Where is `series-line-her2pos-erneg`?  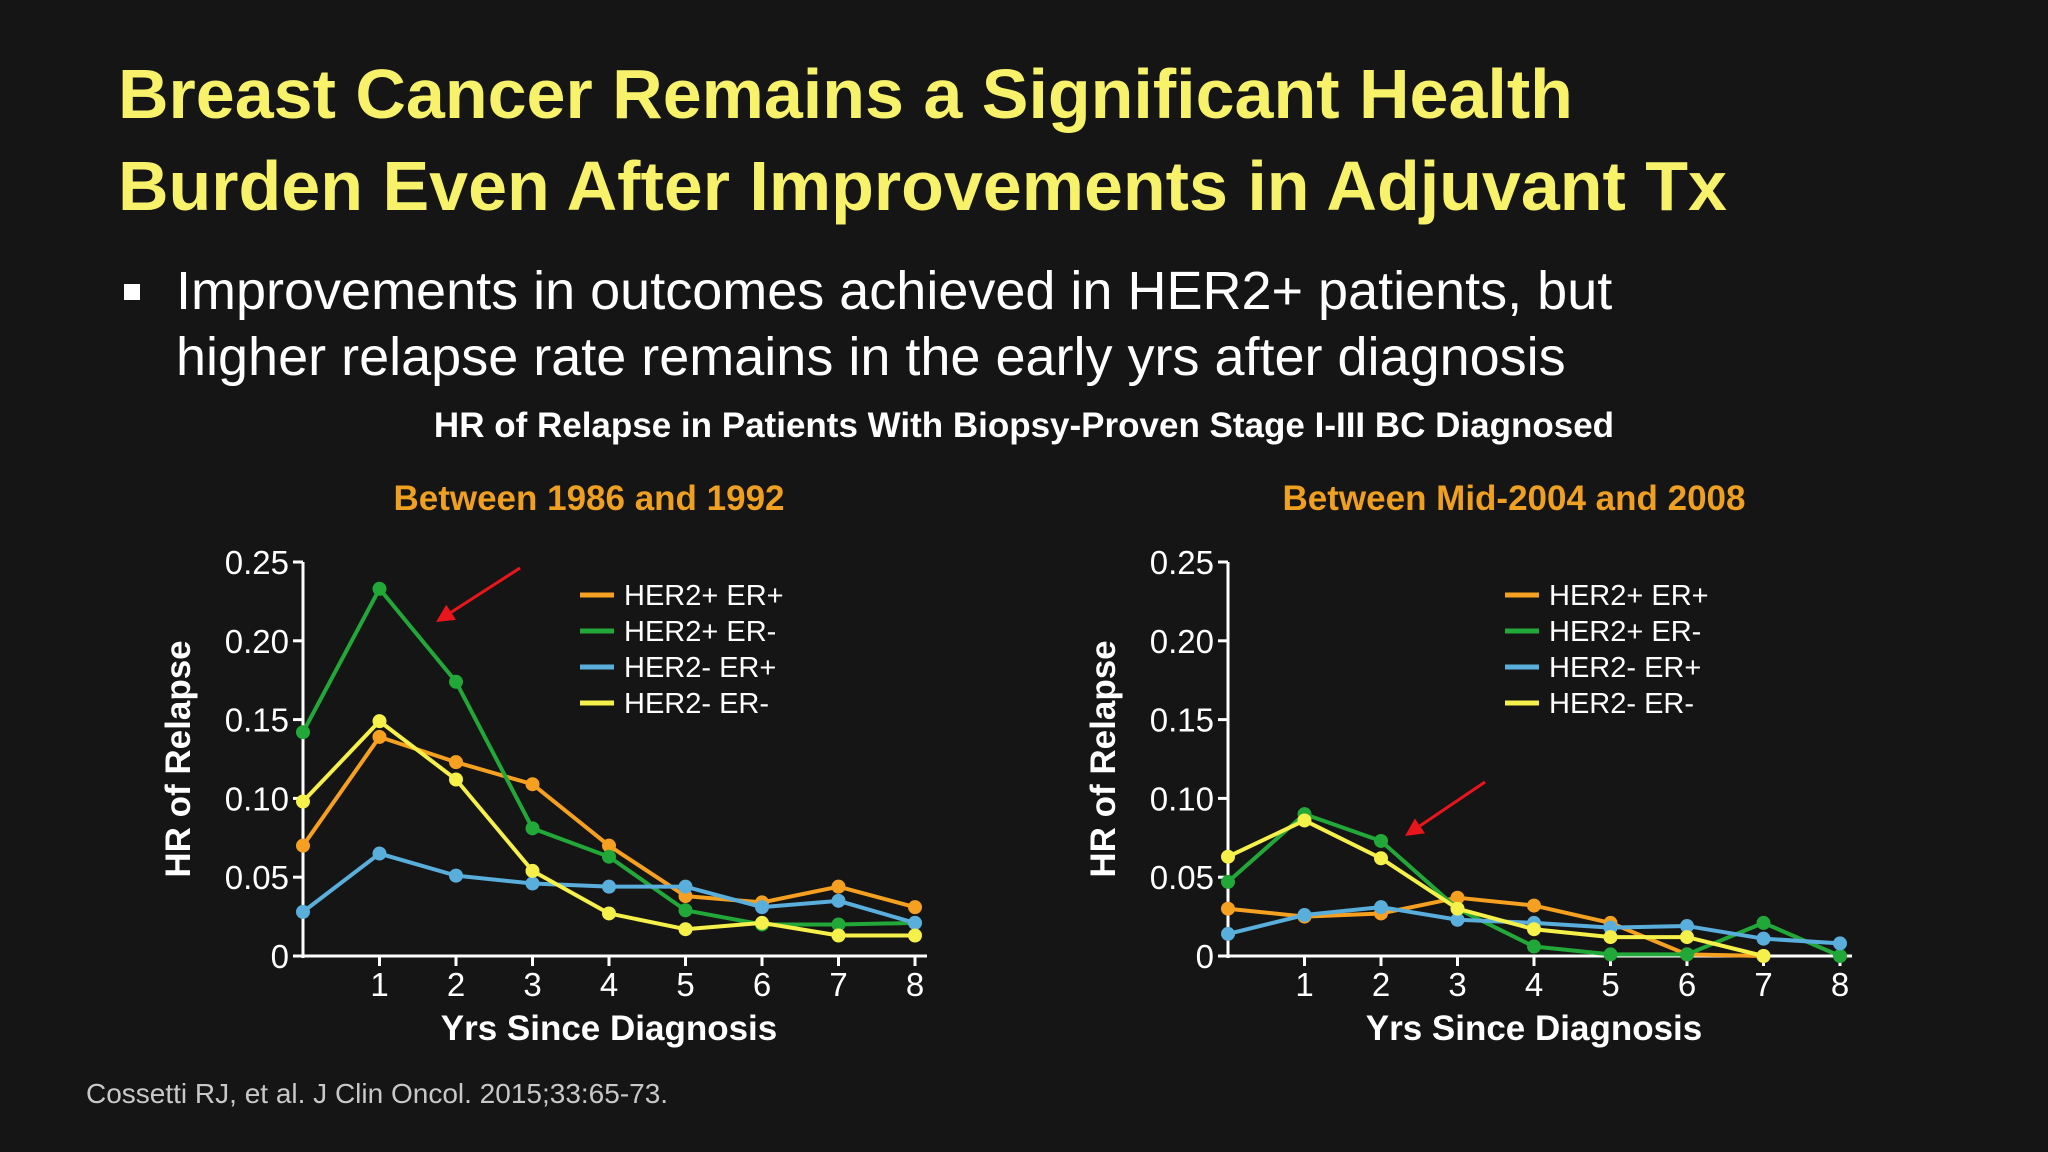 series-line-her2pos-erneg is located at coordinates (608, 756).